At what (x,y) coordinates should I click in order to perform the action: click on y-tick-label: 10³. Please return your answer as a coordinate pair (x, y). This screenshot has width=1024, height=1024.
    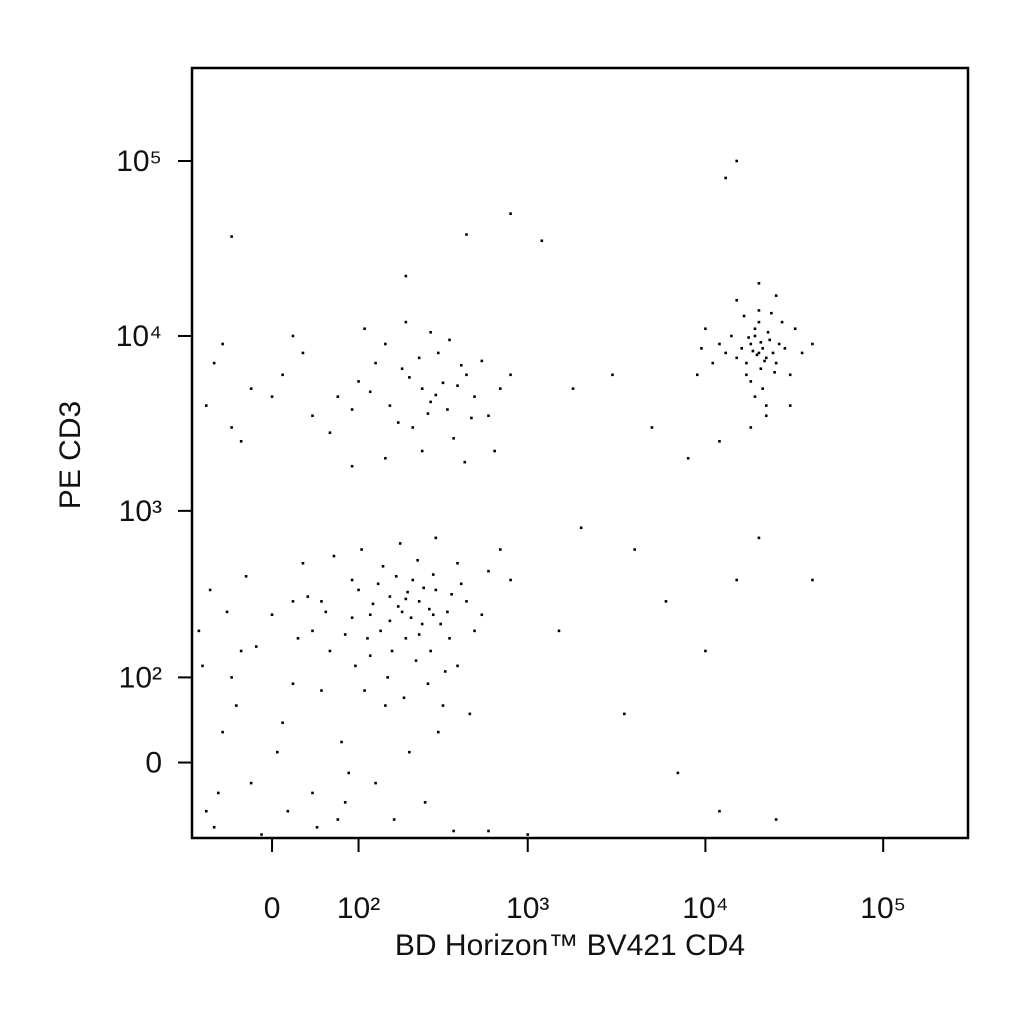
    Looking at the image, I should click on (140, 511).